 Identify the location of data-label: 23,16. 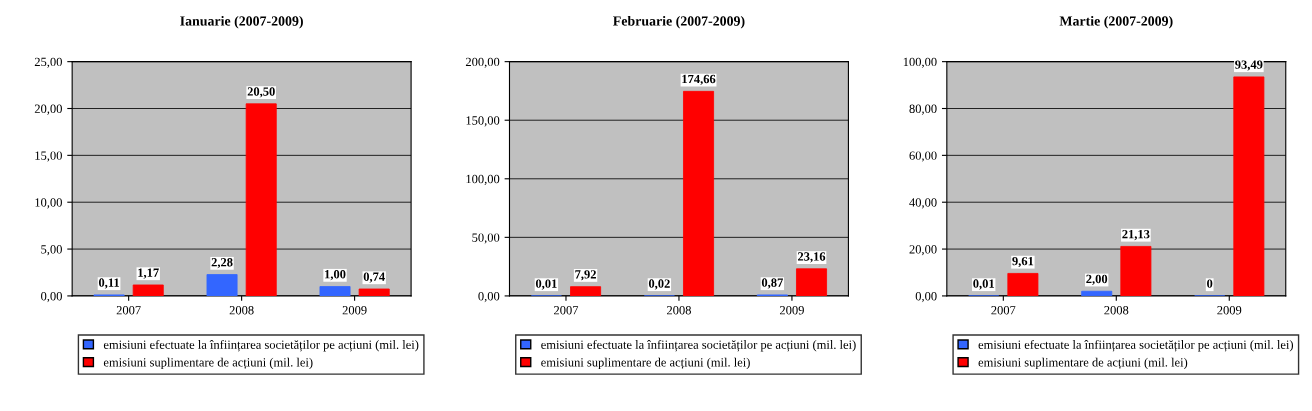
(811, 257).